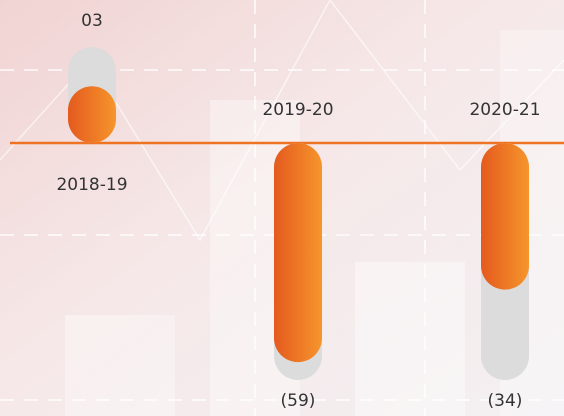  I want to click on value-label: (59), so click(298, 401).